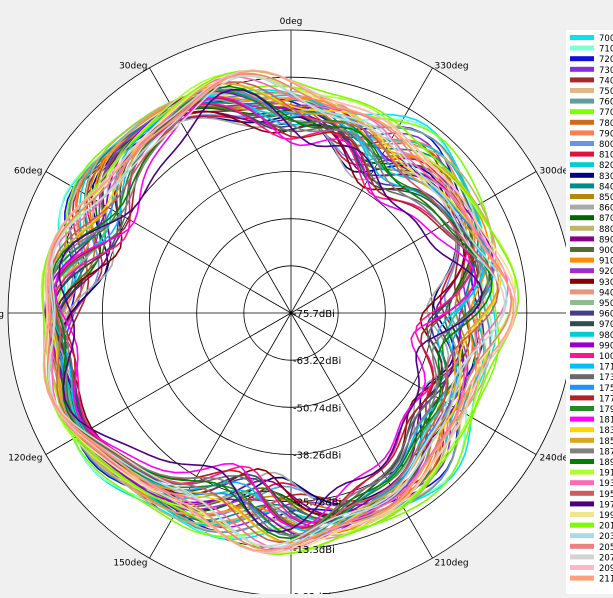 The image size is (613, 598). Describe the element at coordinates (606, 558) in the screenshot. I see `legend-label: 207` at that location.